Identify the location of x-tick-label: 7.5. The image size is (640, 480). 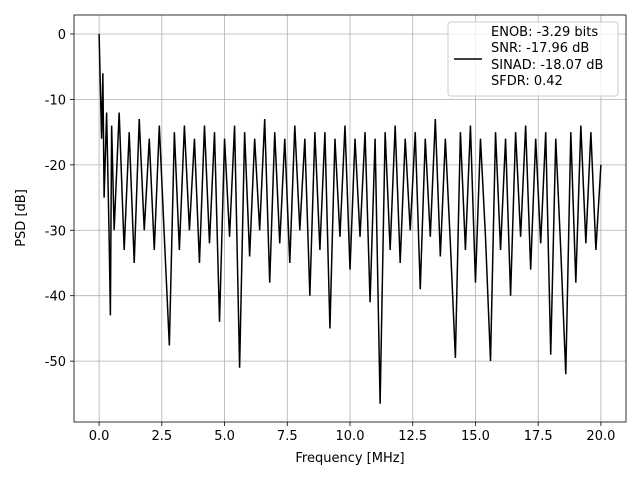
(287, 436).